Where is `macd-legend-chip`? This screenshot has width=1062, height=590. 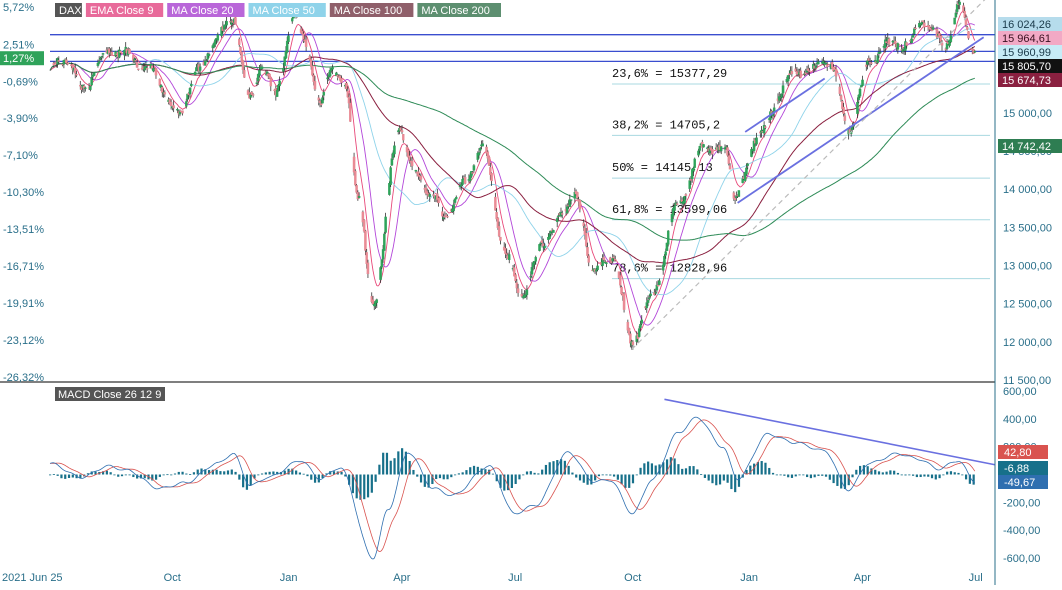 macd-legend-chip is located at coordinates (110, 394).